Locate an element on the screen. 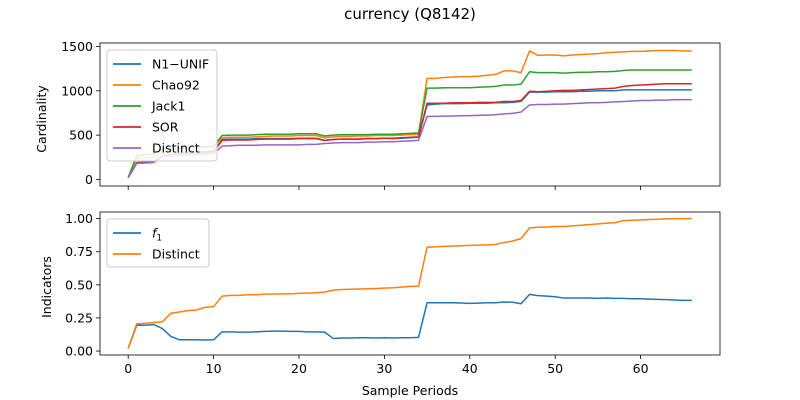 Image resolution: width=800 pixels, height=400 pixels. legend-label: Jack1 is located at coordinates (168, 106).